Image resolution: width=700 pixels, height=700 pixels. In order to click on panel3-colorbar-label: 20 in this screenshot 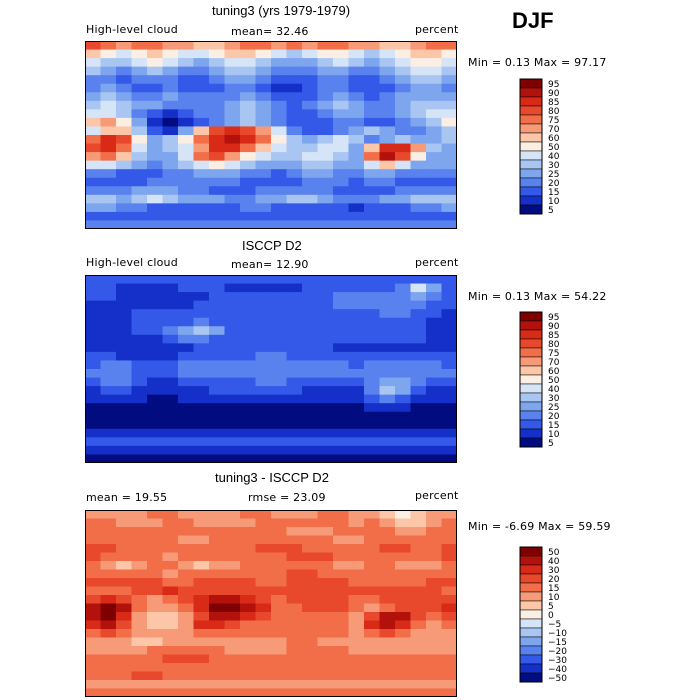, I will do `click(554, 580)`.